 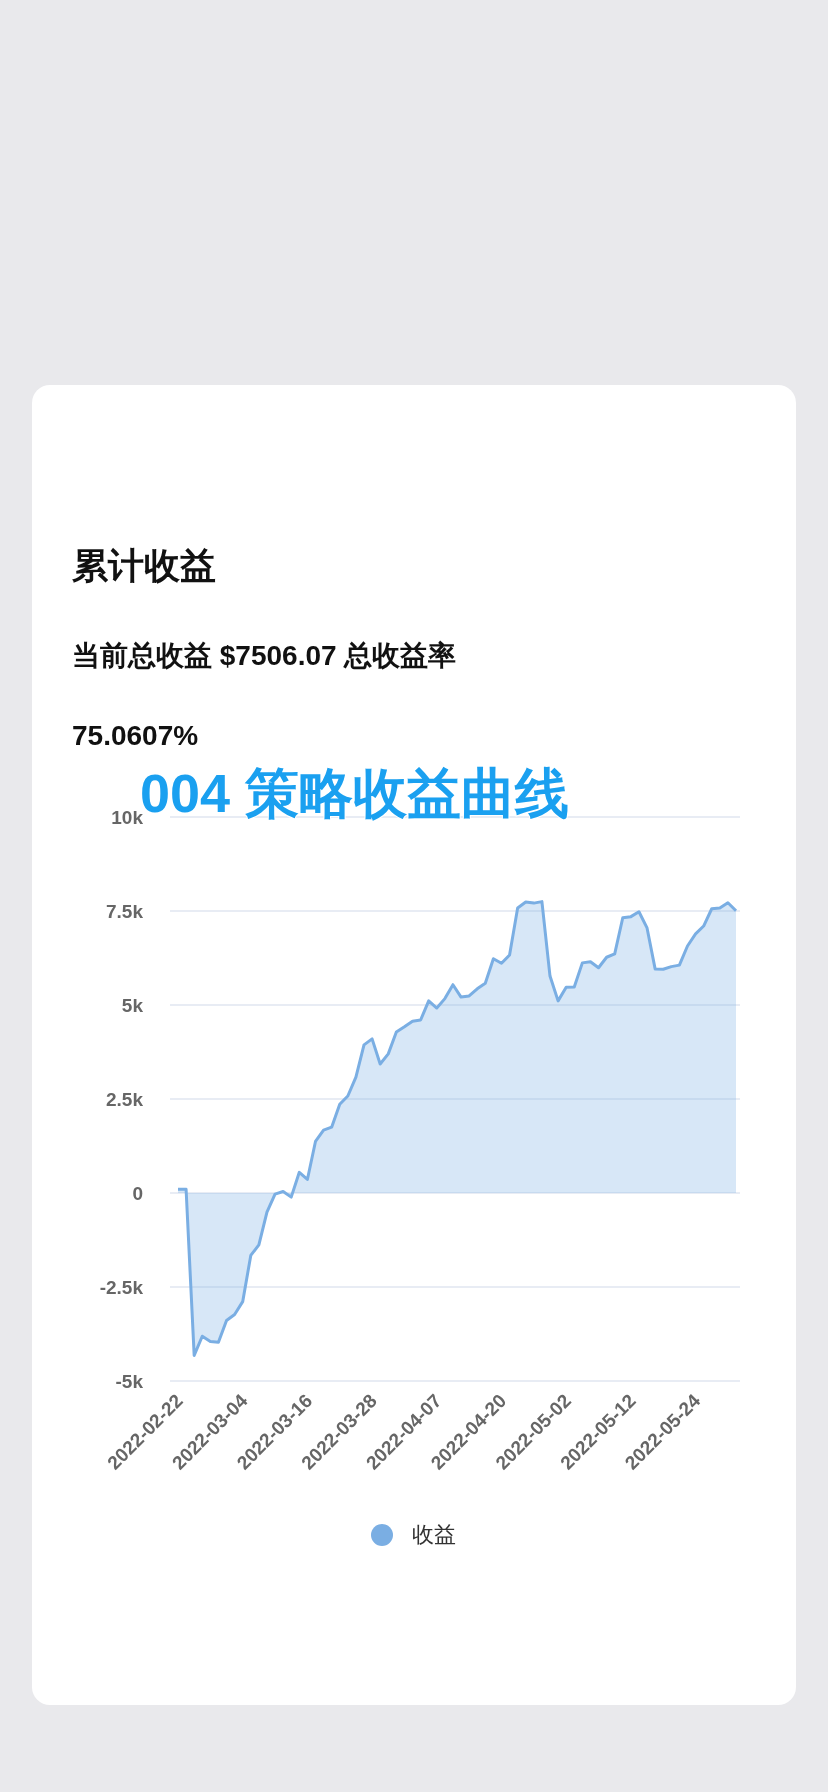 I want to click on y-tick-label: -5k, so click(x=129, y=1381).